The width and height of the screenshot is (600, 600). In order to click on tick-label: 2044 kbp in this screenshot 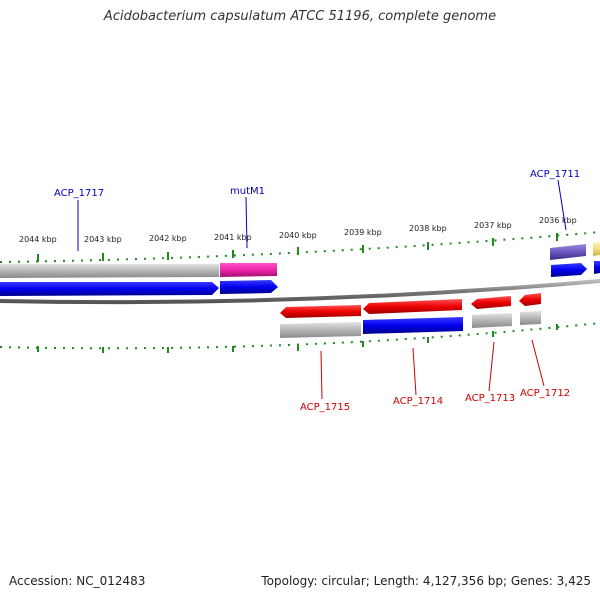, I will do `click(38, 239)`.